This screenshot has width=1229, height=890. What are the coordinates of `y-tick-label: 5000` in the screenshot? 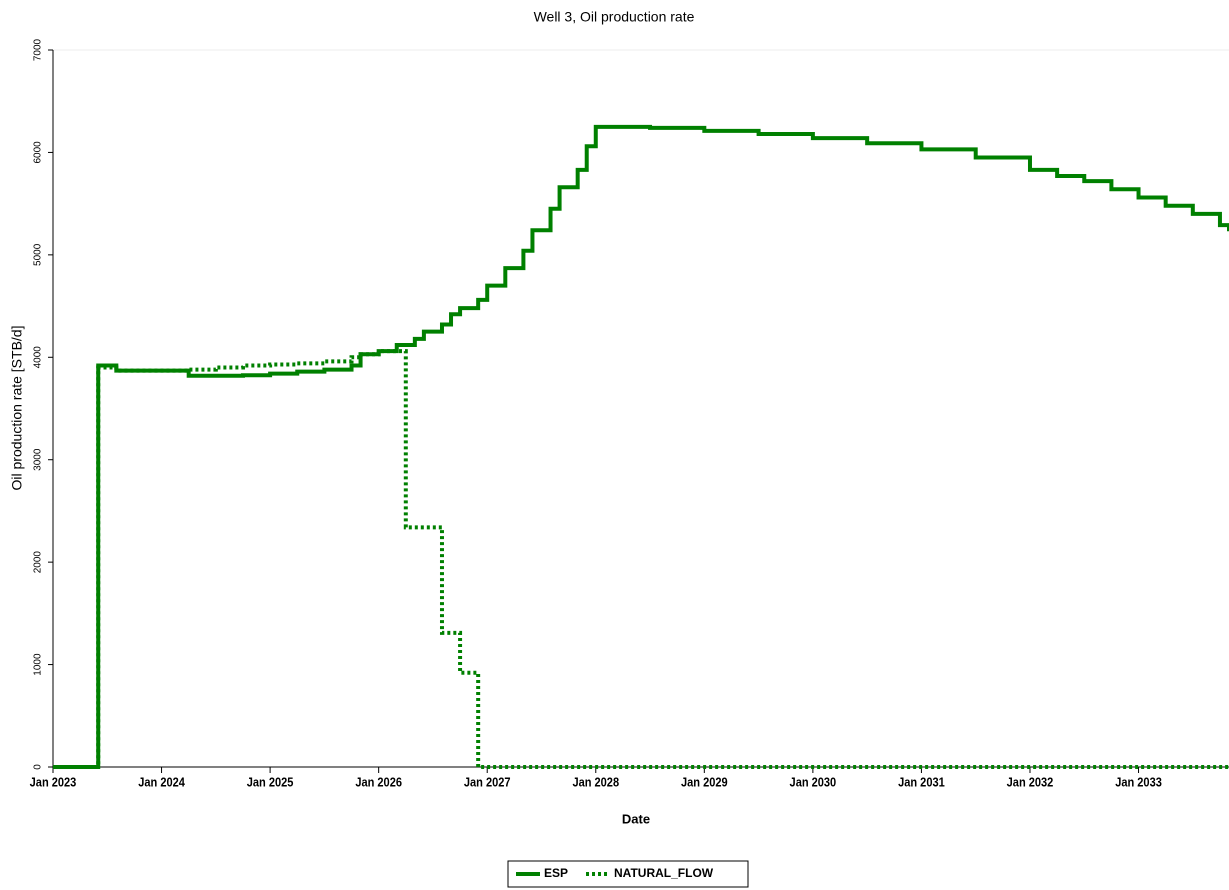 It's located at (38, 254).